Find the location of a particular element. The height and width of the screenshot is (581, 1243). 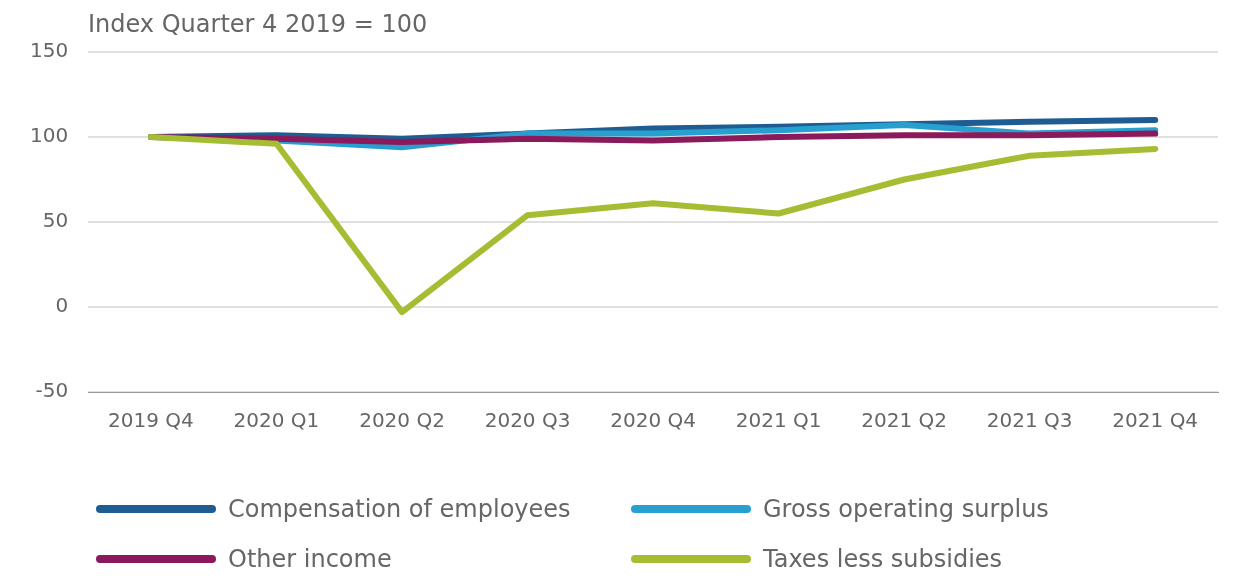

y-tick-label: 100 is located at coordinates (49, 135).